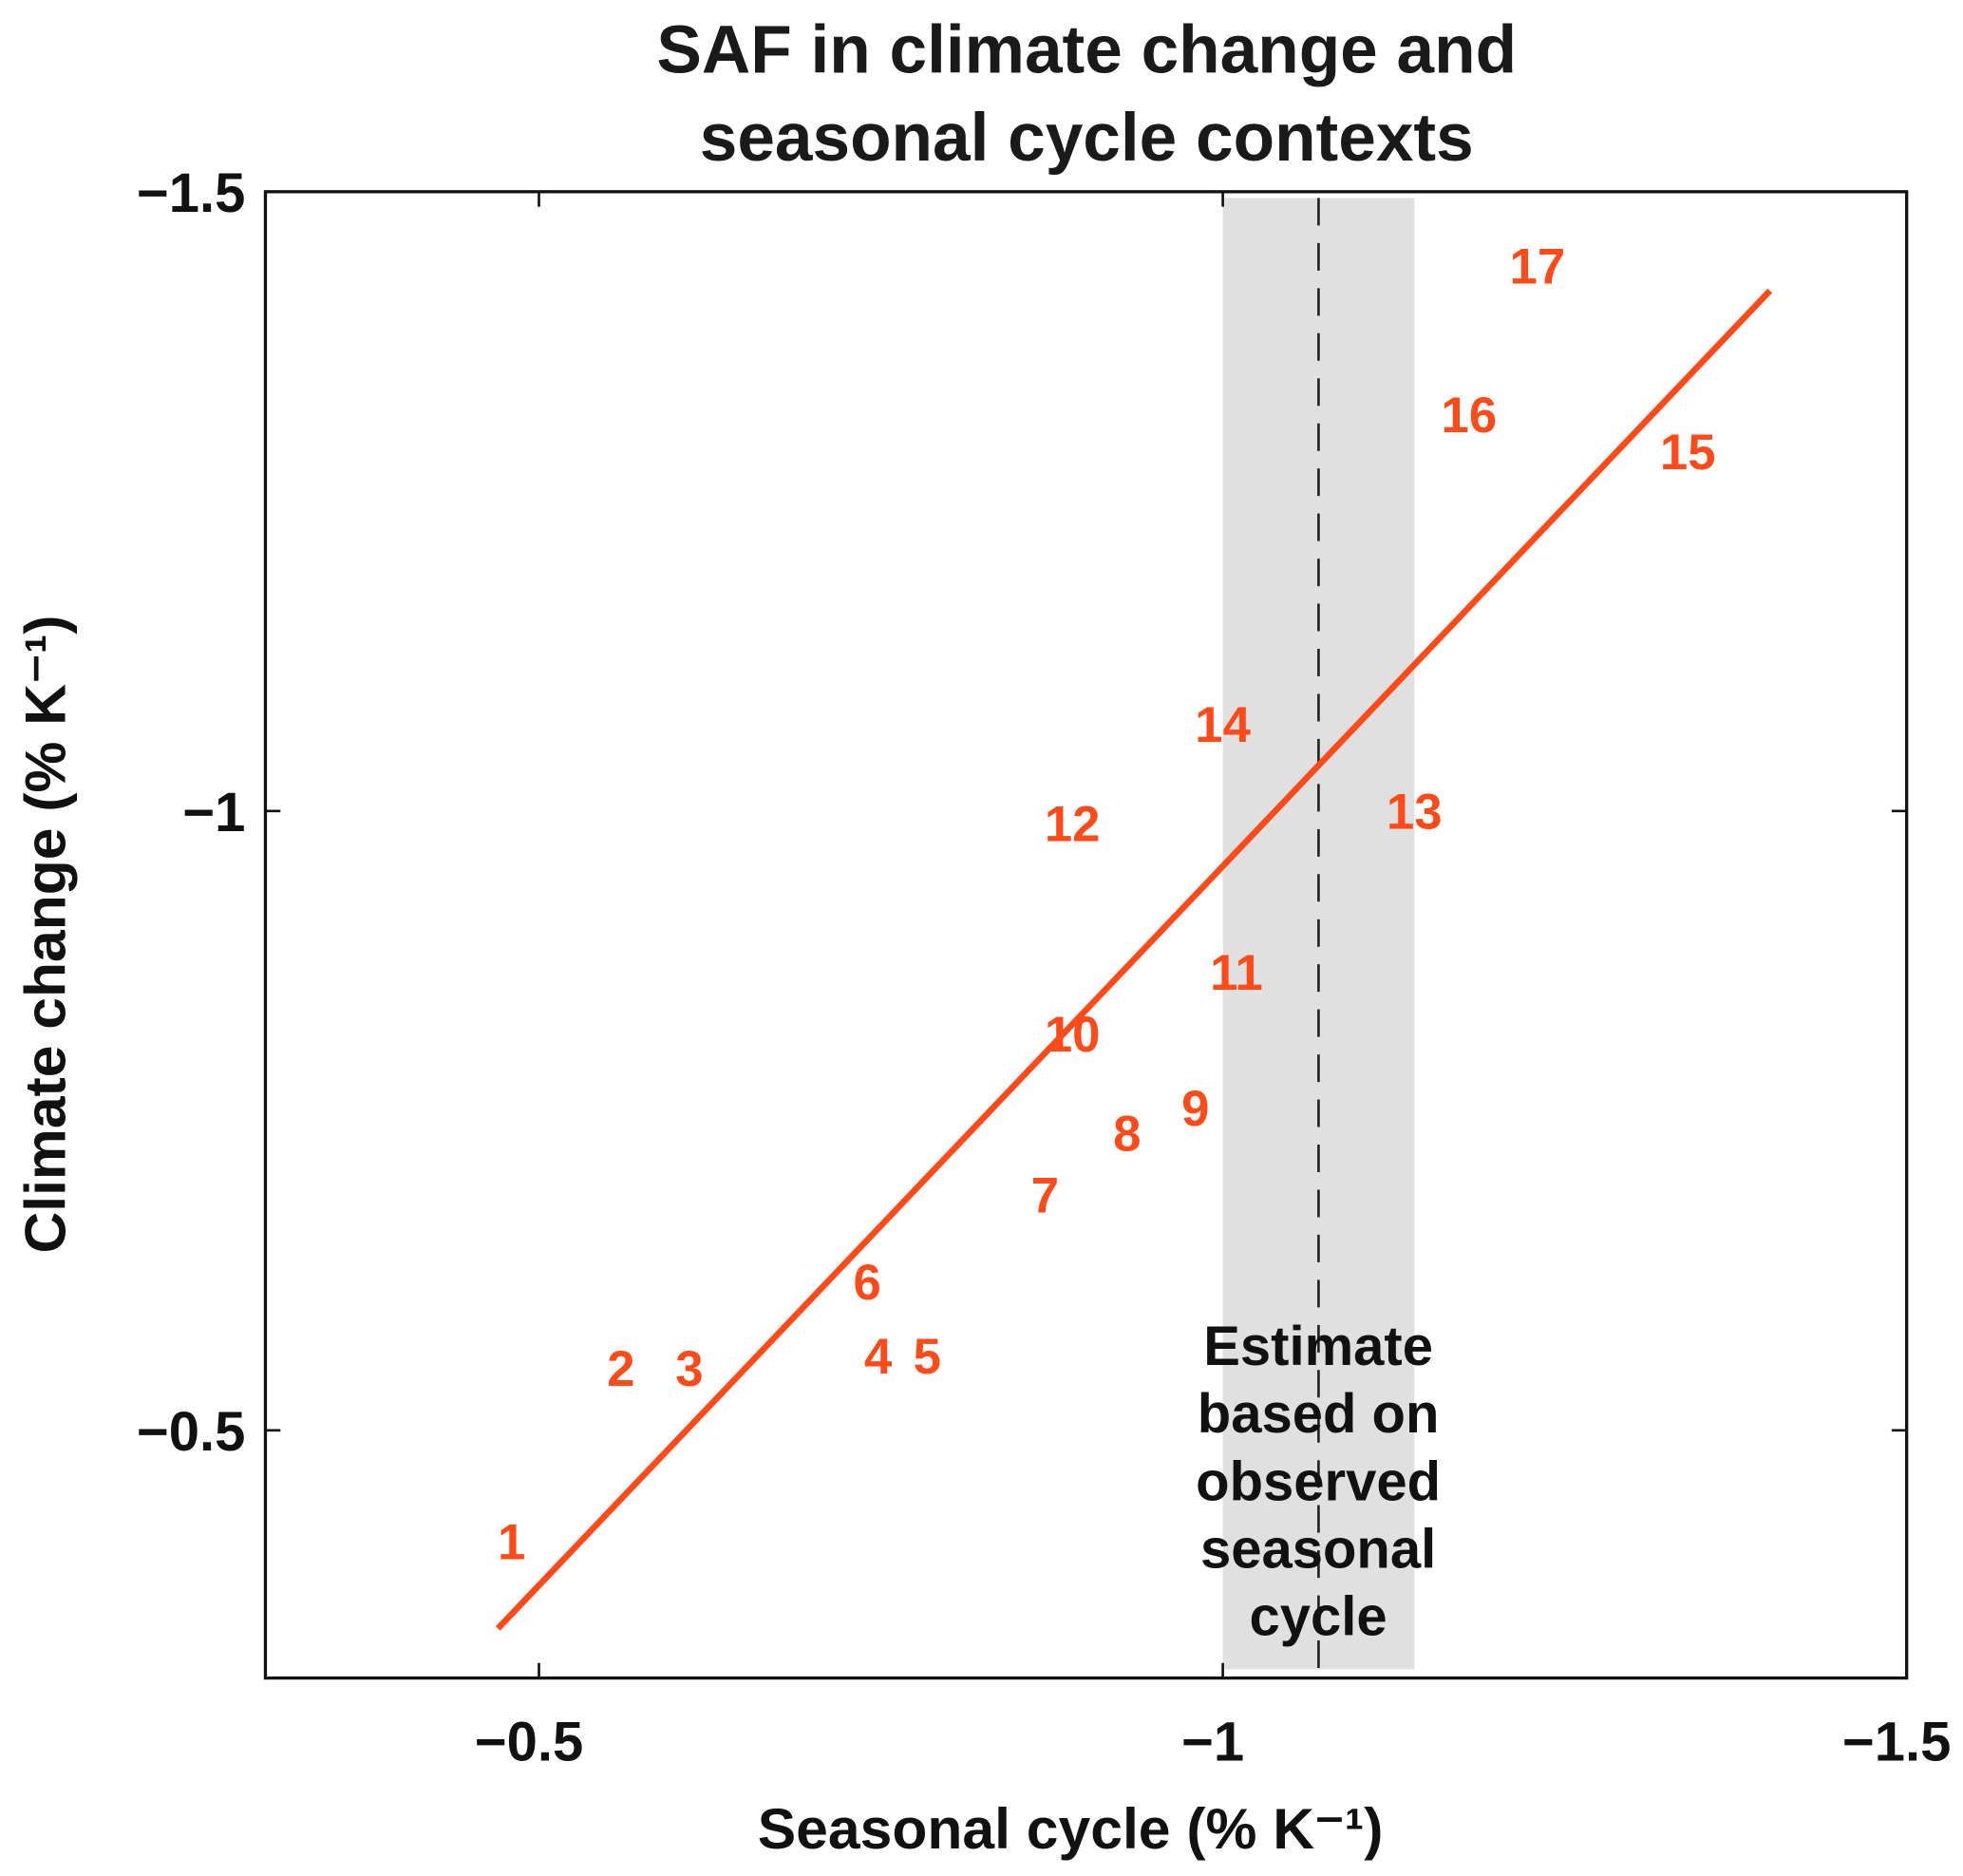  Describe the element at coordinates (1319, 1414) in the screenshot. I see `estimate-annotation: based on` at that location.